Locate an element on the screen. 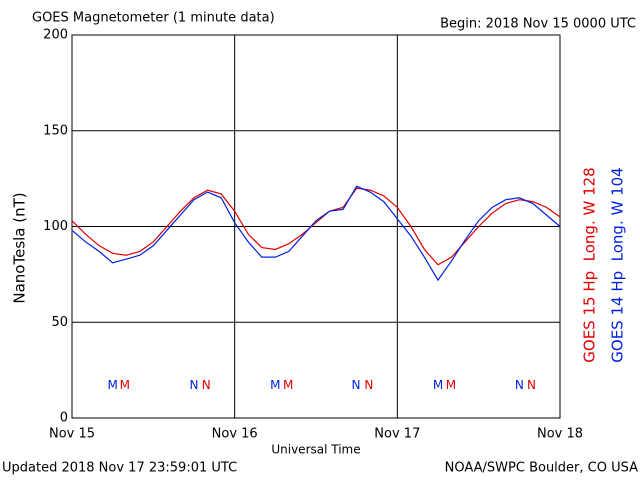  y-tick-label: 0 is located at coordinates (64, 418).